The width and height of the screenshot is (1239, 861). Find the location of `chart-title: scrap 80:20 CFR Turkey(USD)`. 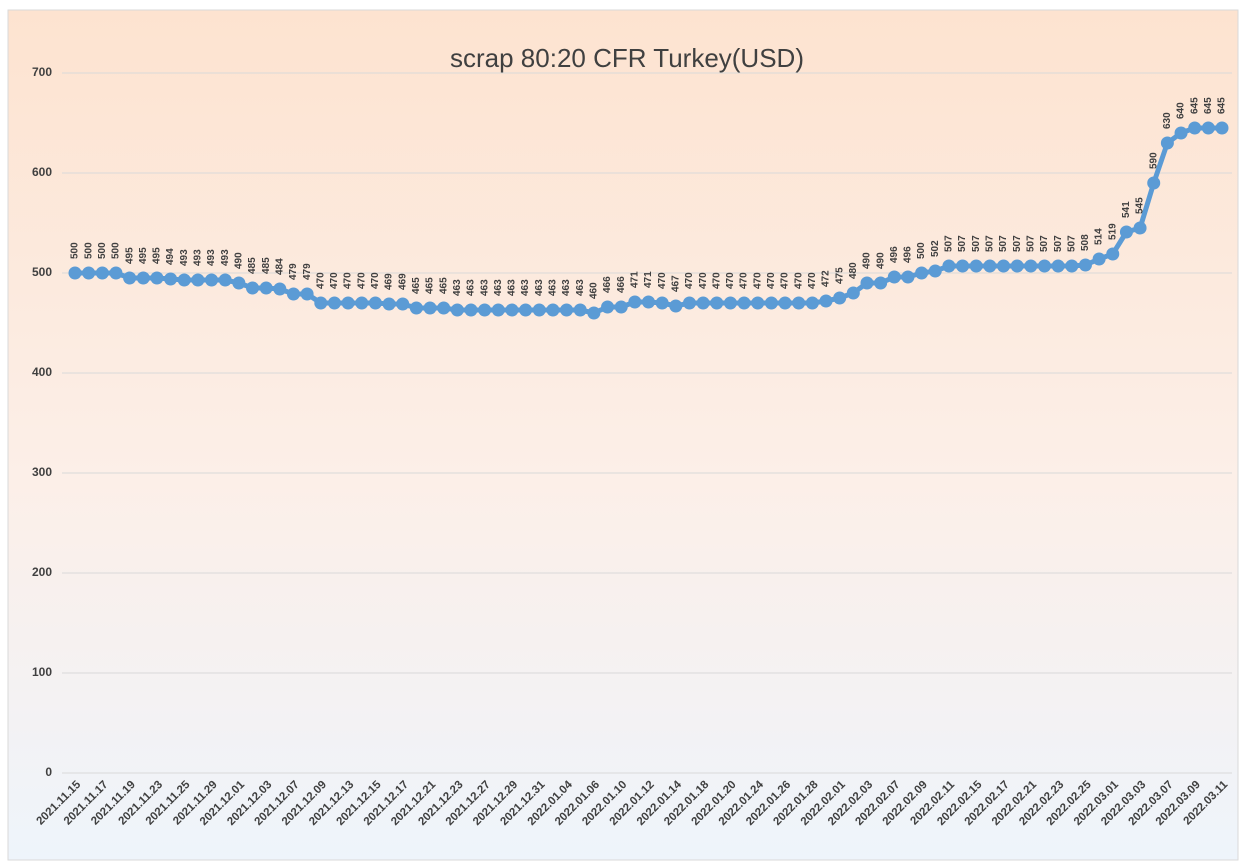

chart-title: scrap 80:20 CFR Turkey(USD) is located at coordinates (627, 58).